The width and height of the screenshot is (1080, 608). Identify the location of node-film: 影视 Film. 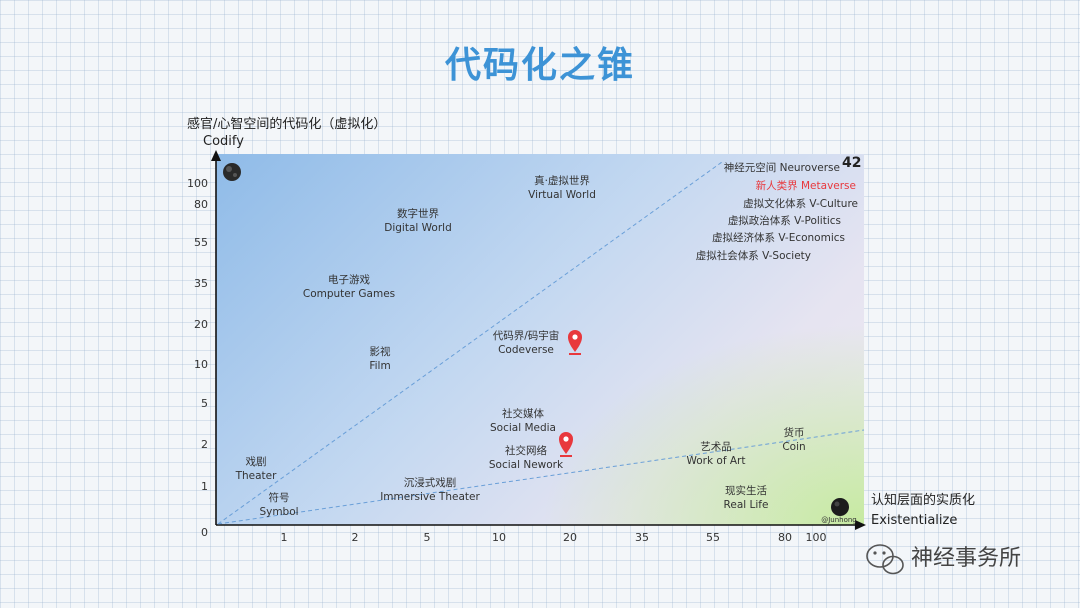
(380, 359).